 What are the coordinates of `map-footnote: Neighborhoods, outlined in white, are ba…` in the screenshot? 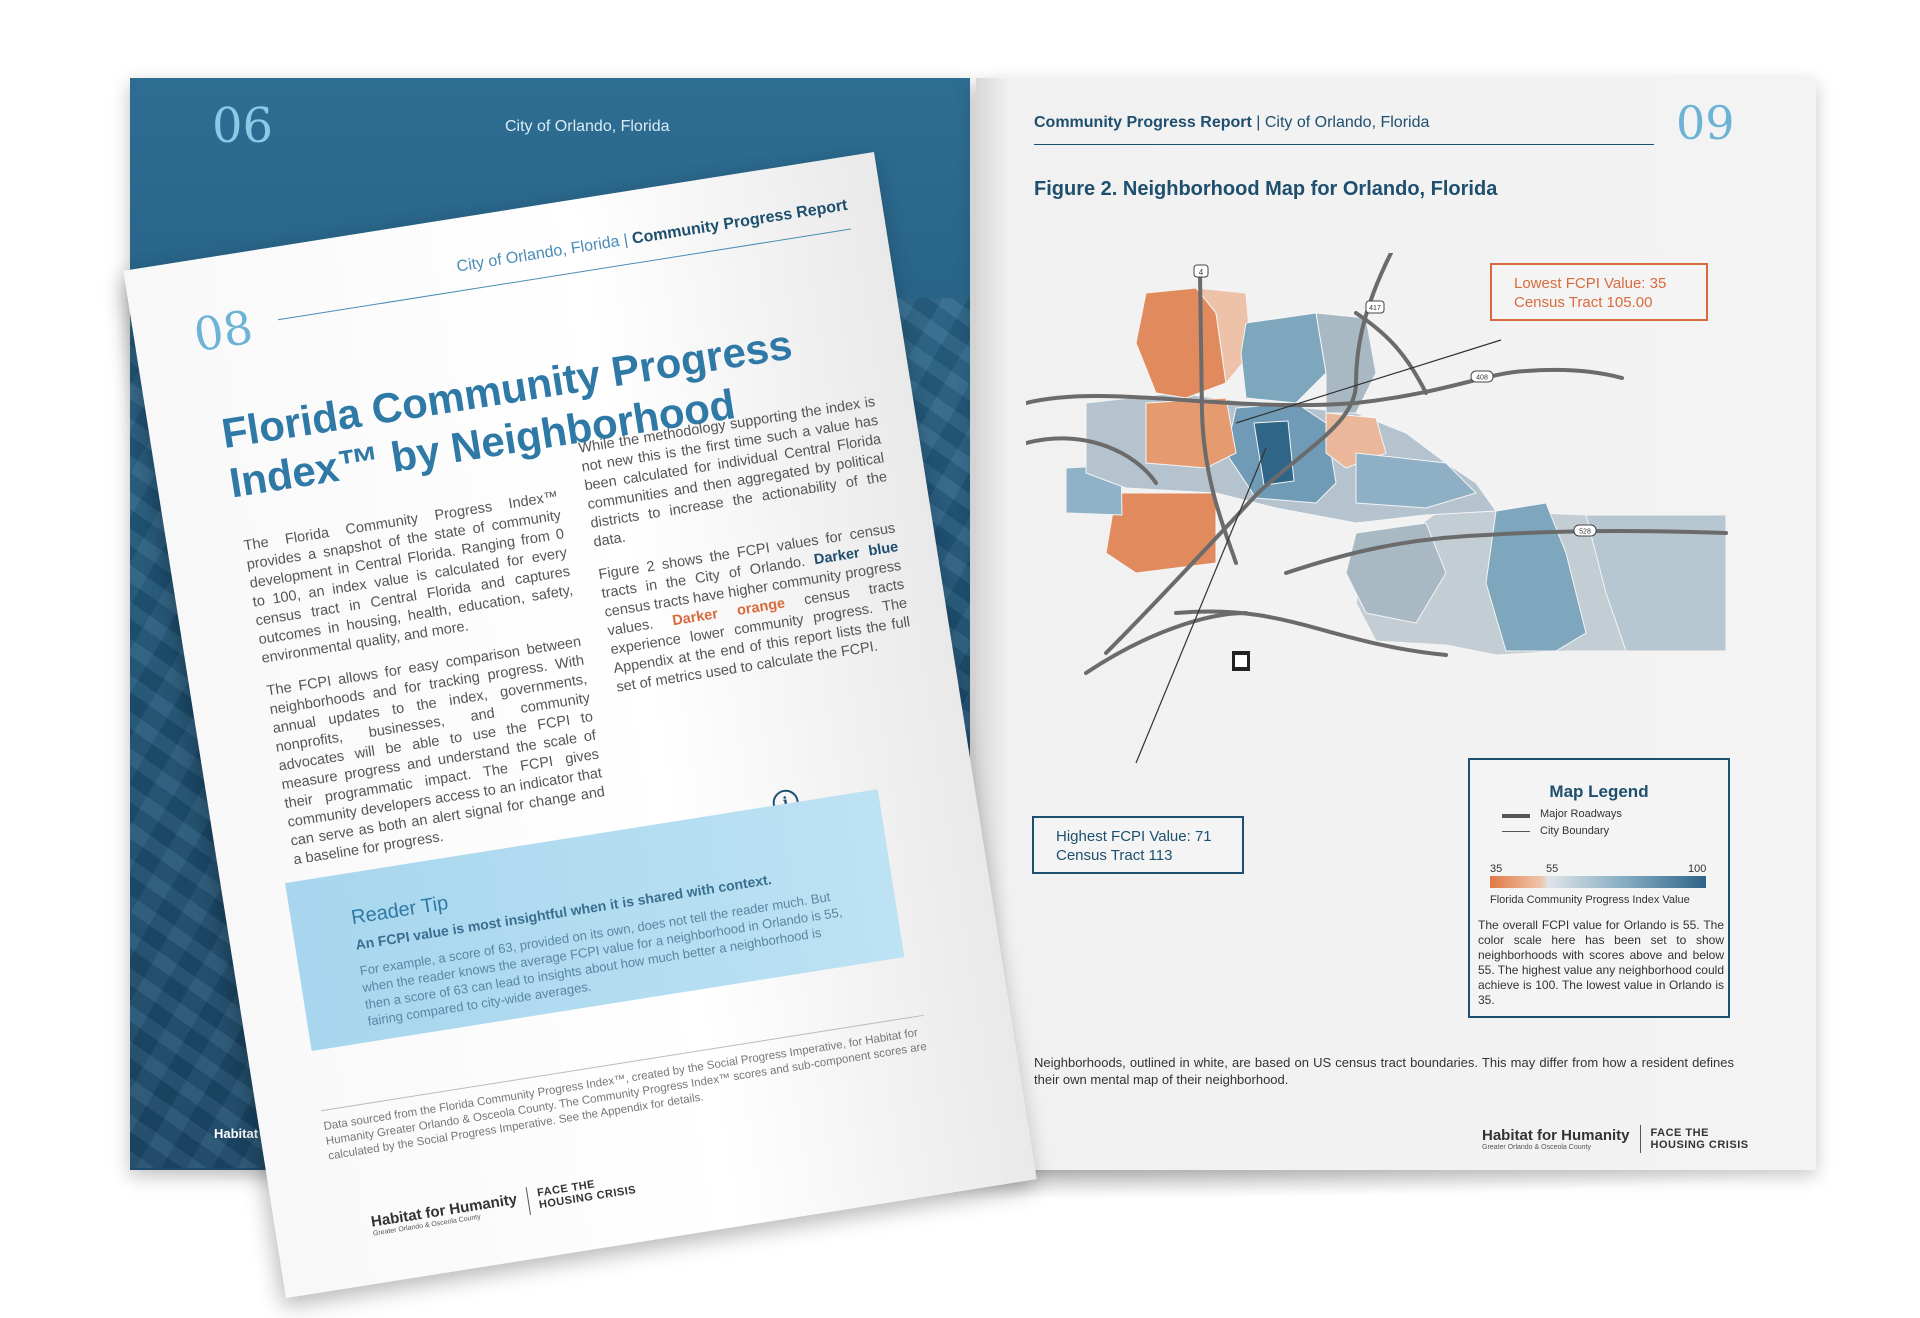 It's located at (1384, 1071).